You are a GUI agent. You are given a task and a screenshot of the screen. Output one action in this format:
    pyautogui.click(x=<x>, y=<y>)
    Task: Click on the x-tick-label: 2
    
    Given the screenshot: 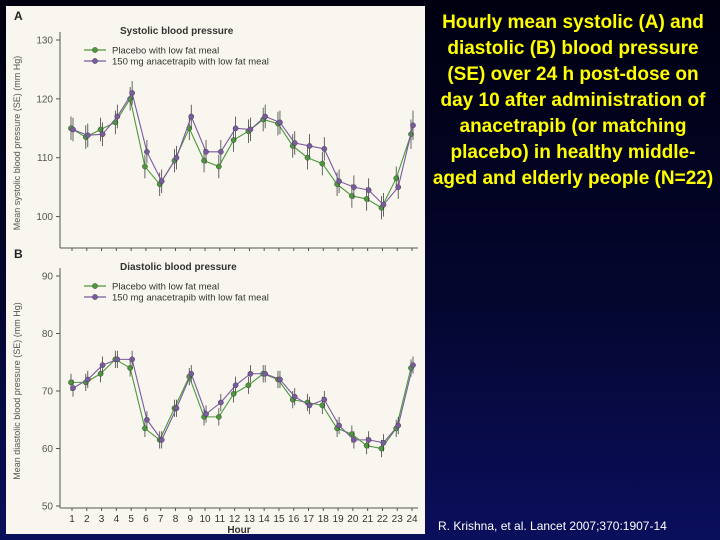 What is the action you would take?
    pyautogui.click(x=87, y=519)
    